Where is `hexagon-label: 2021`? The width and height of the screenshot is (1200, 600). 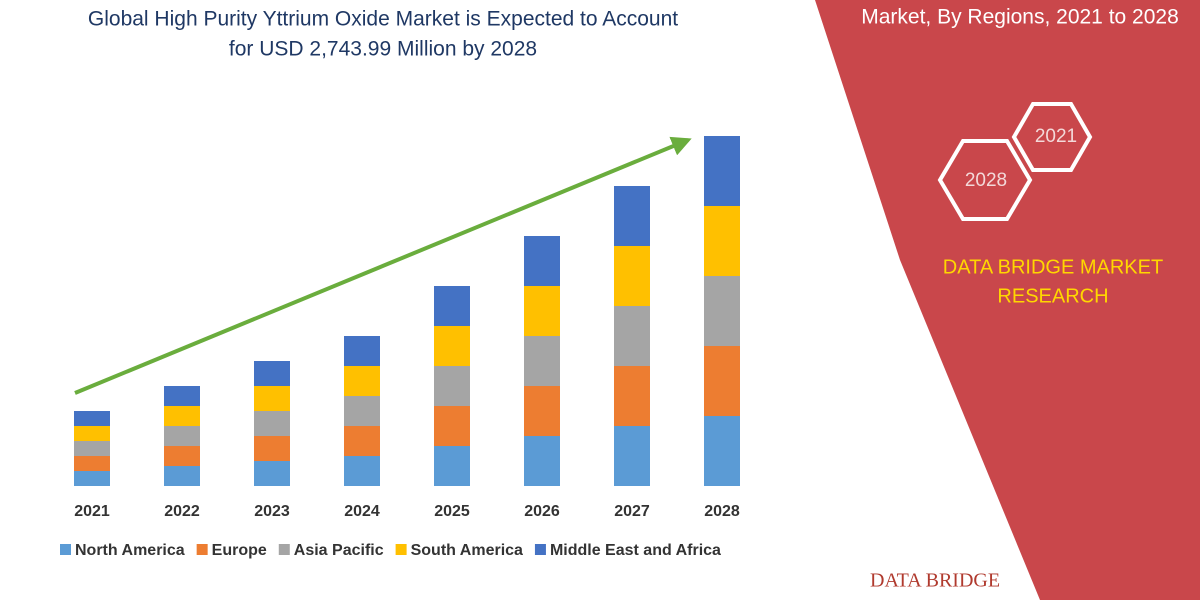
hexagon-label: 2021 is located at coordinates (1056, 136).